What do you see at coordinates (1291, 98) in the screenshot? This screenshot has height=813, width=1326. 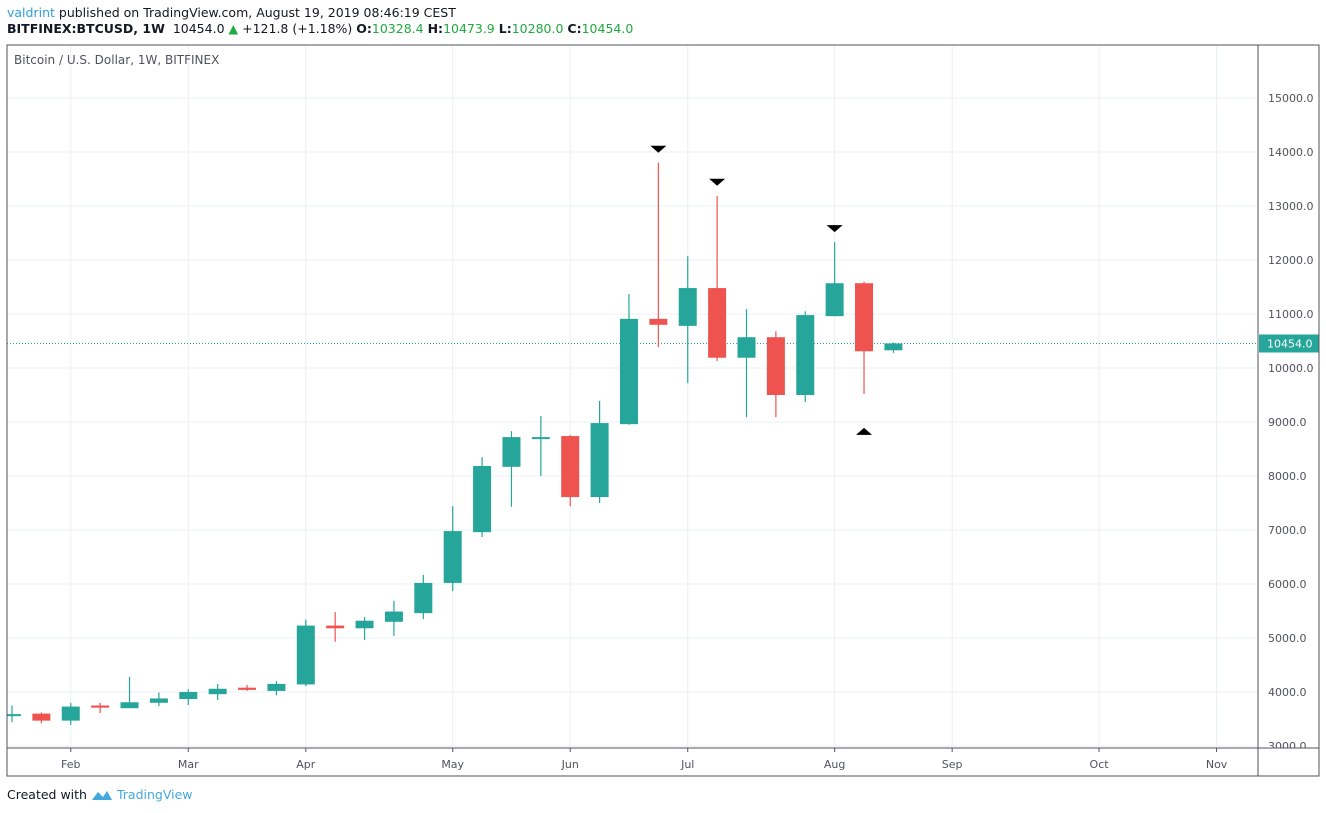 I see `y-tick-label: 15000.0` at bounding box center [1291, 98].